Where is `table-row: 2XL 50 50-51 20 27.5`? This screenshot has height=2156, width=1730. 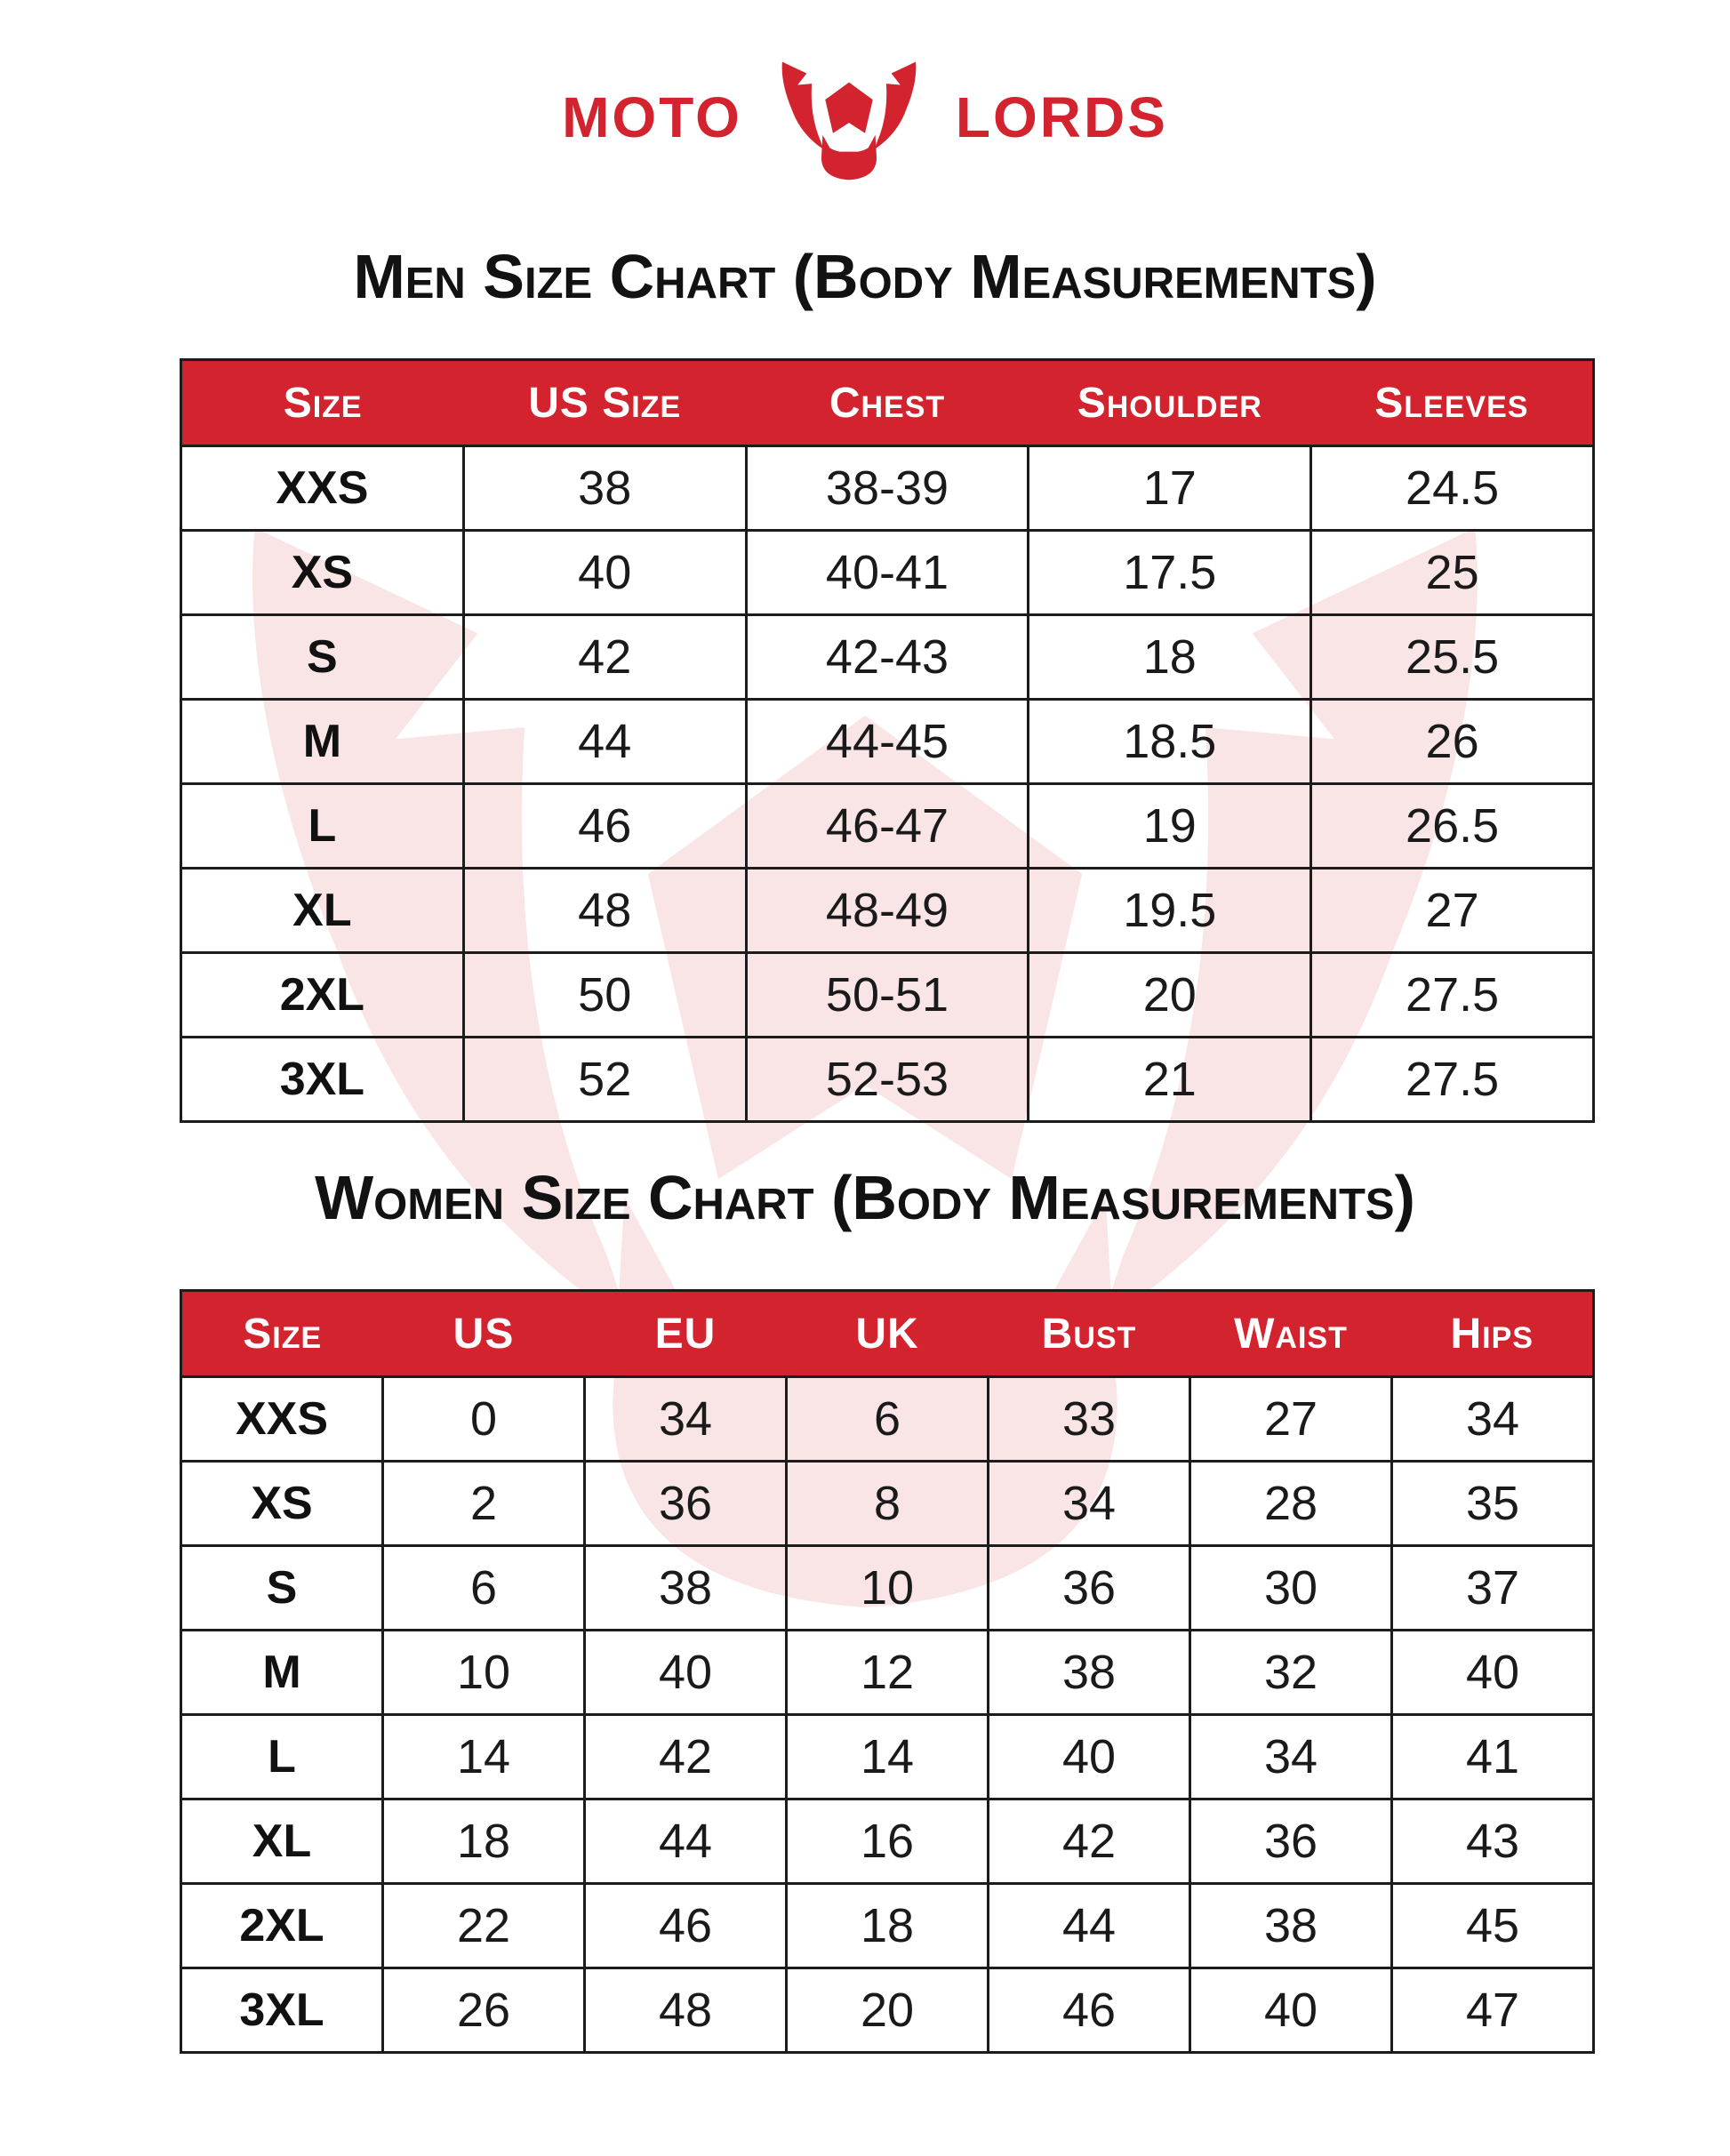 table-row: 2XL 50 50-51 20 27.5 is located at coordinates (887, 995).